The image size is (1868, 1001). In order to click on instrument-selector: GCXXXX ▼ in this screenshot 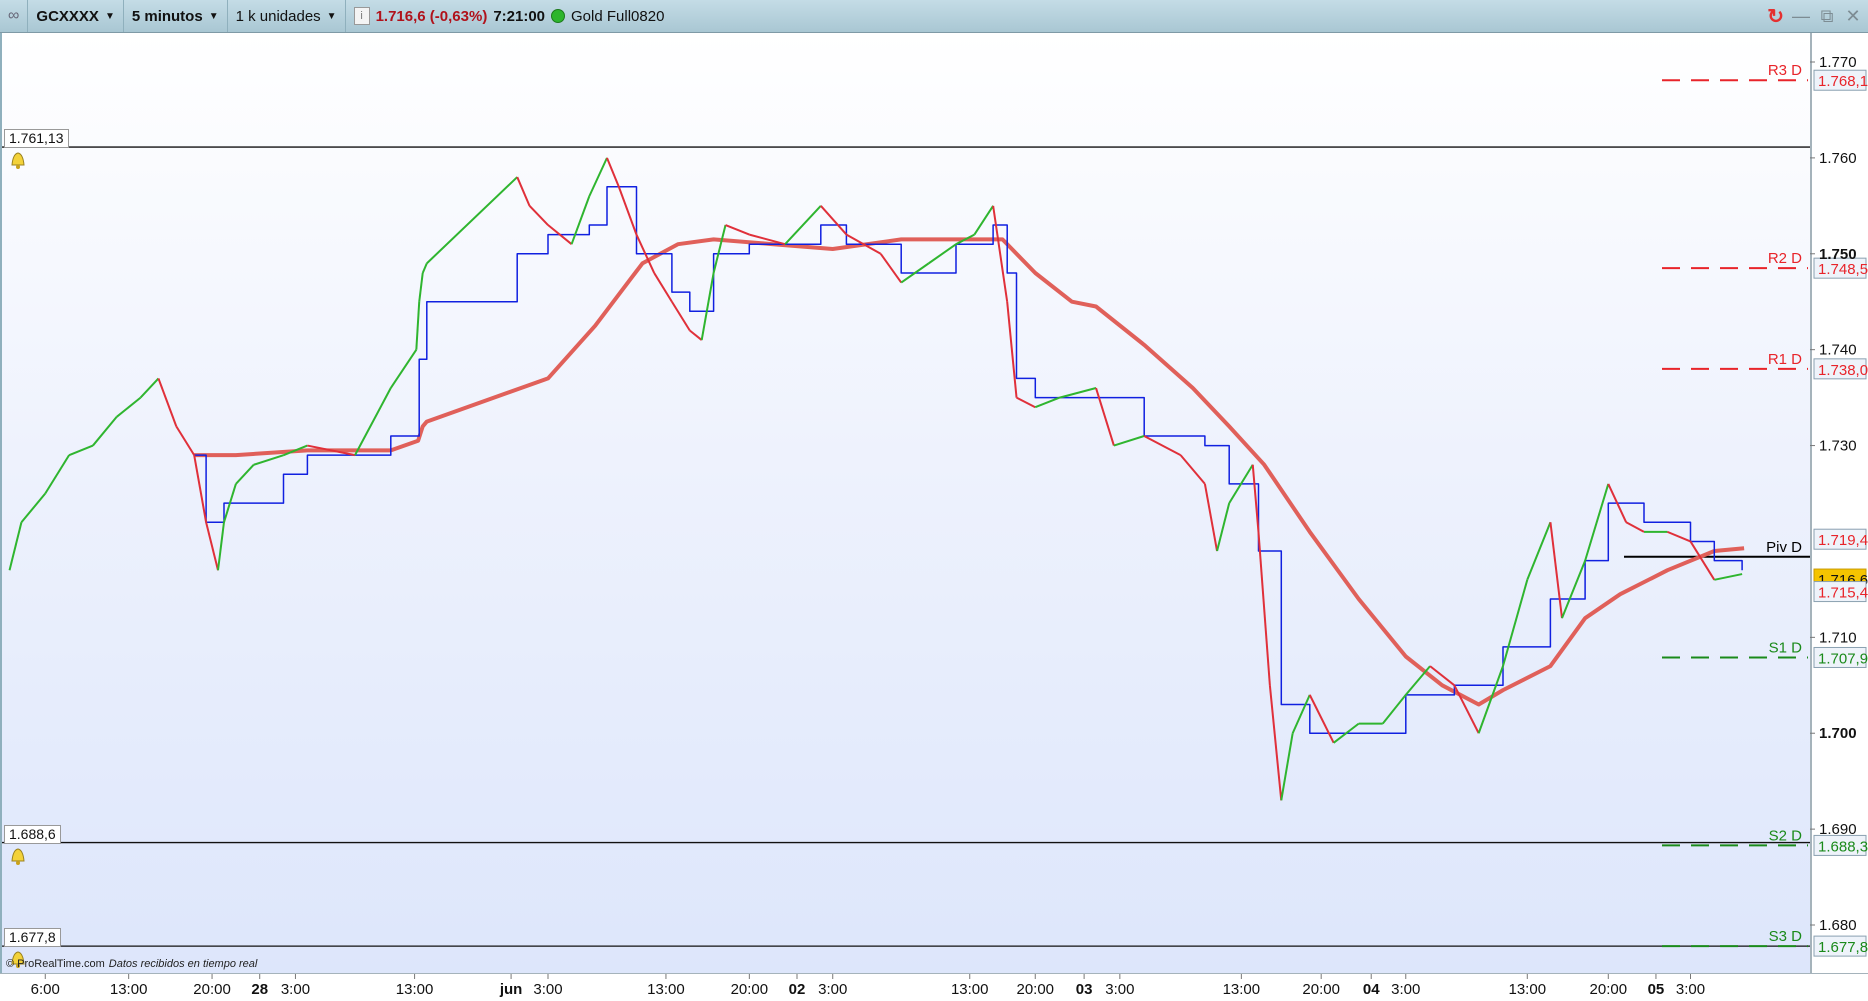, I will do `click(76, 16)`.